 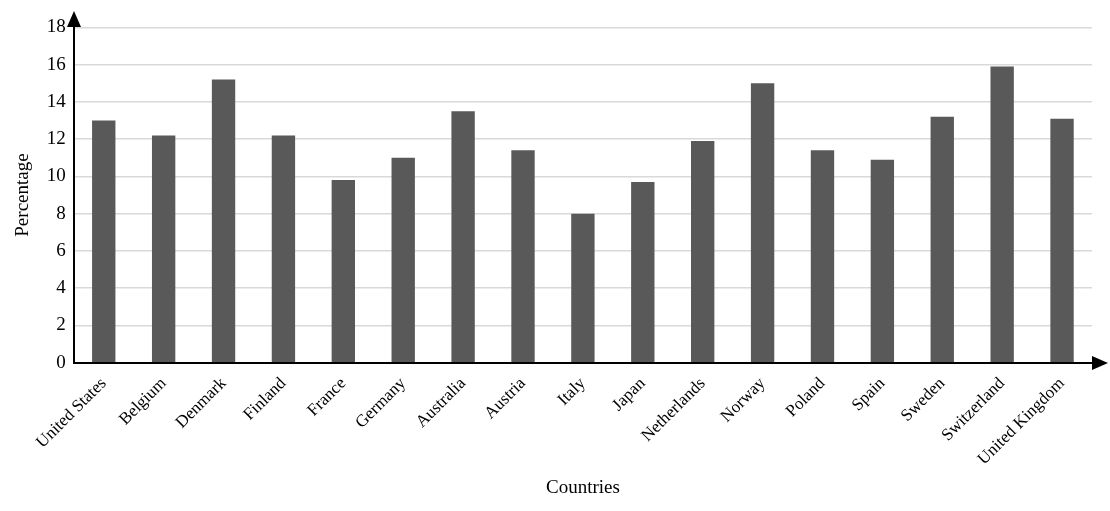 I want to click on y-tick-label: 16, so click(x=56, y=63).